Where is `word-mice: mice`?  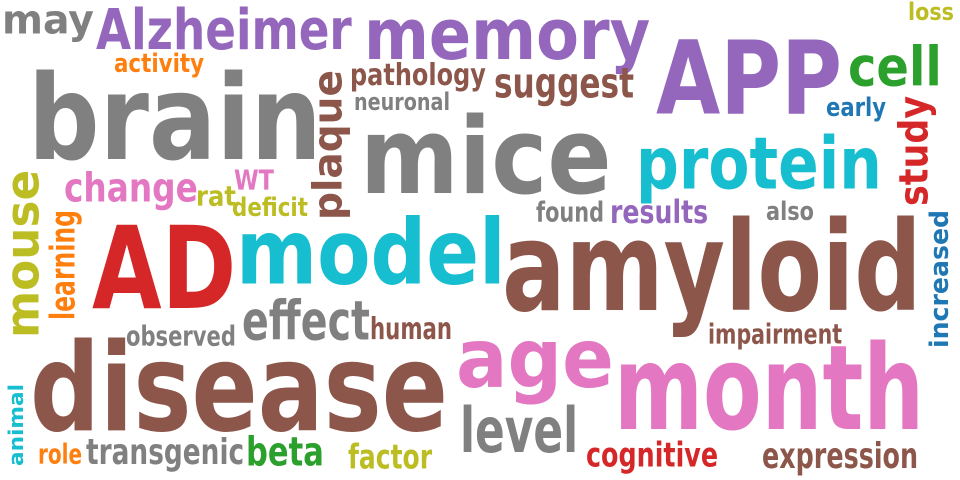
word-mice: mice is located at coordinates (486, 156).